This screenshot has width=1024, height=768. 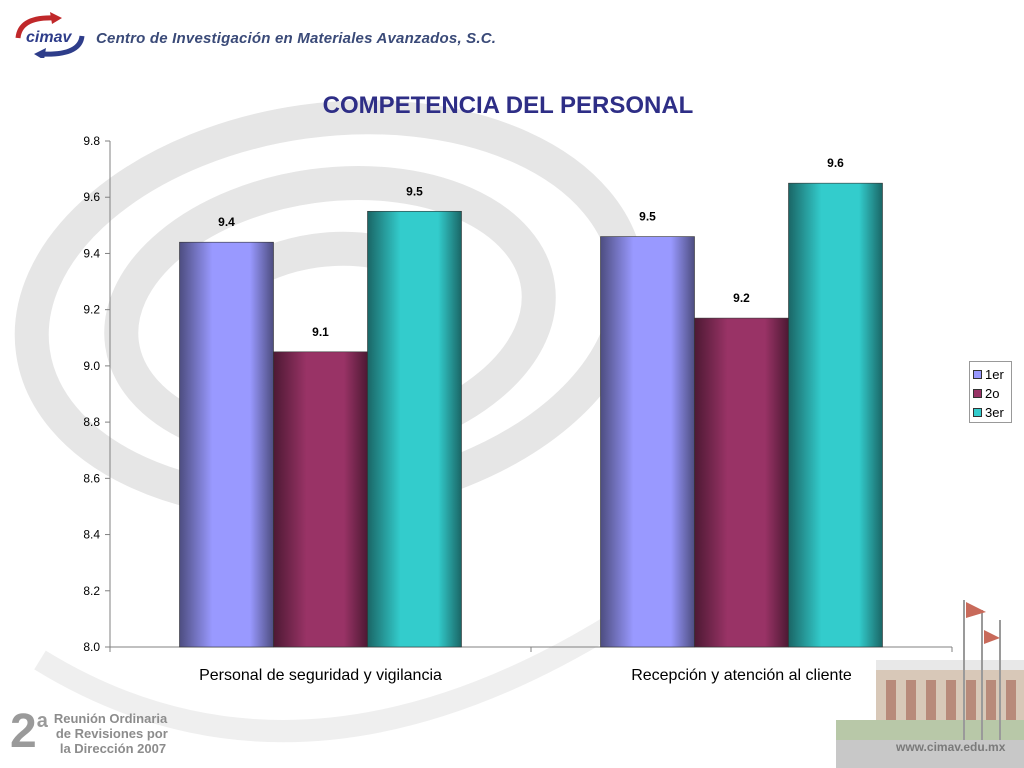 I want to click on meeting-number: 2, so click(x=23, y=731).